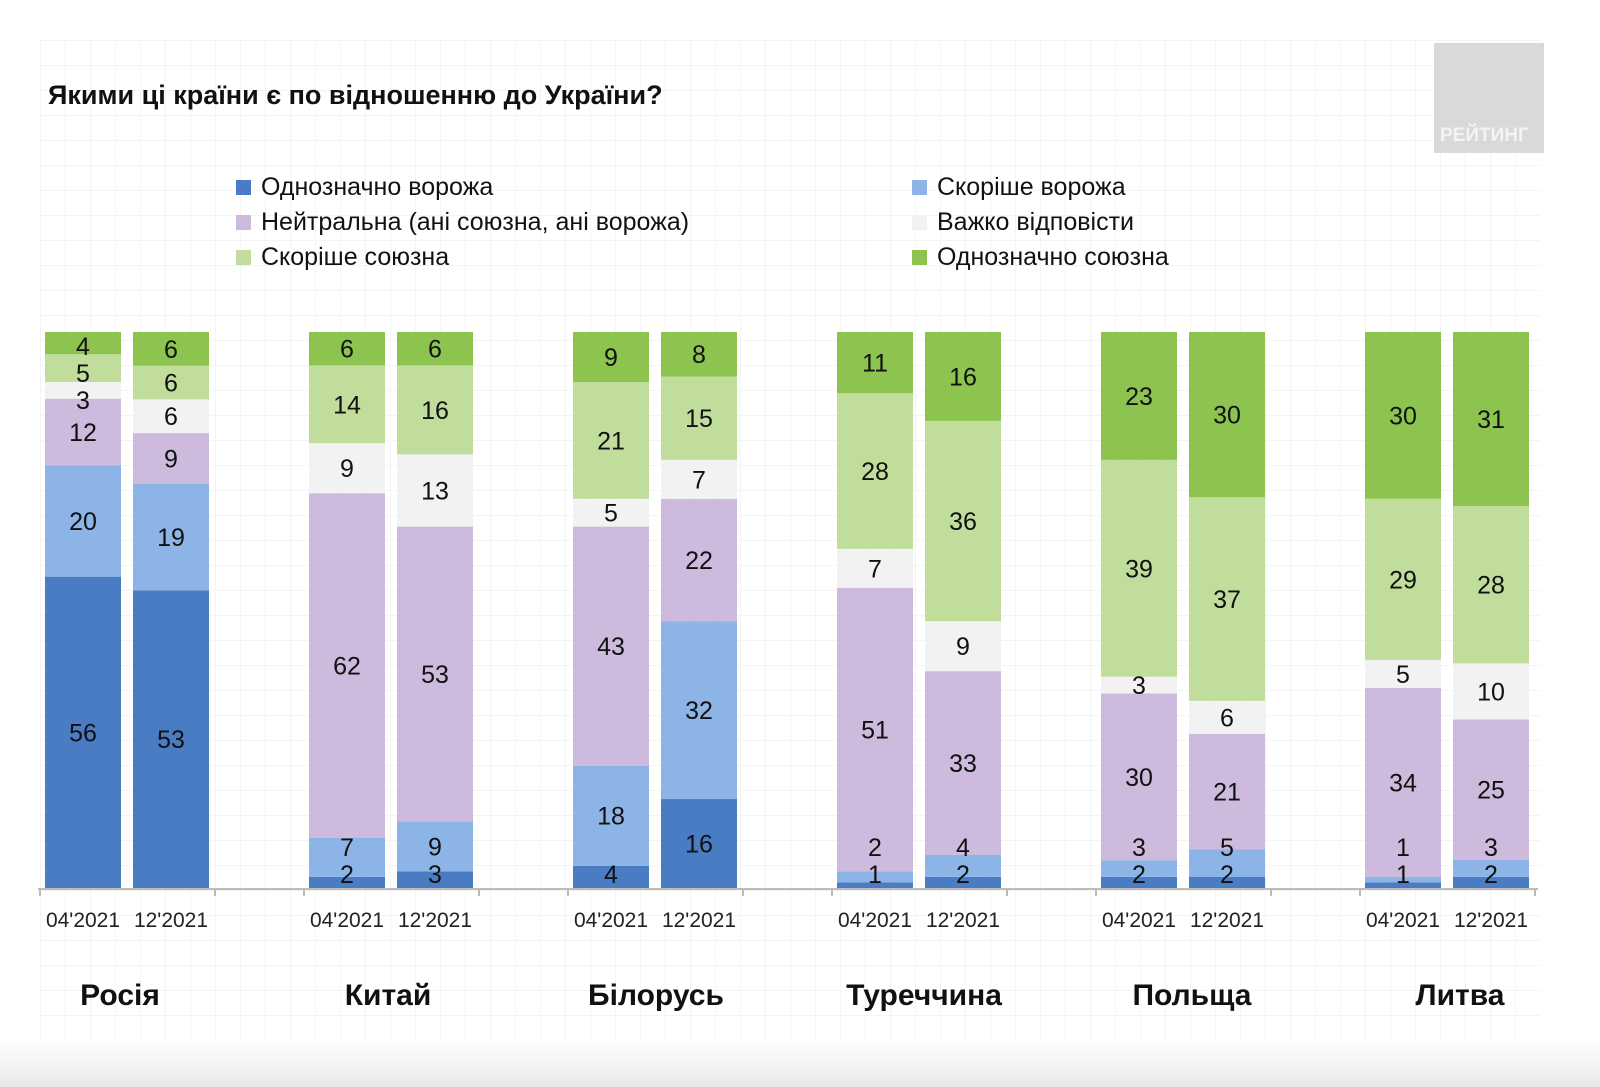 Image resolution: width=1600 pixels, height=1087 pixels. Describe the element at coordinates (800, 1063) in the screenshot. I see `bottom-fade` at that location.